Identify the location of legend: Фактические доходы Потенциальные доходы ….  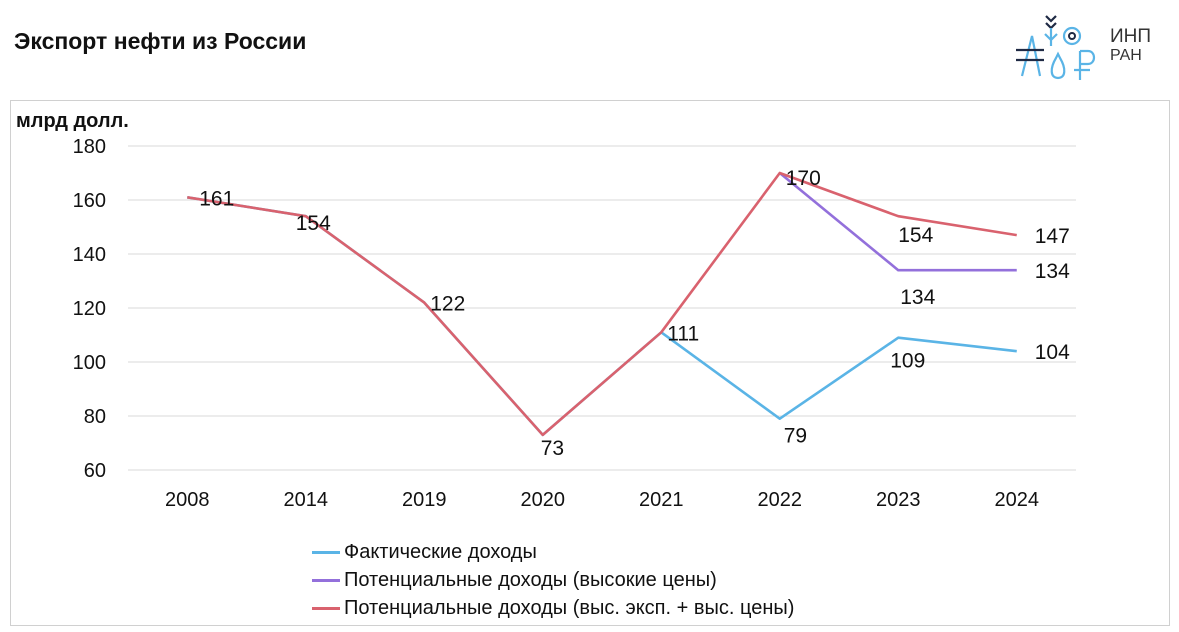
(553, 580).